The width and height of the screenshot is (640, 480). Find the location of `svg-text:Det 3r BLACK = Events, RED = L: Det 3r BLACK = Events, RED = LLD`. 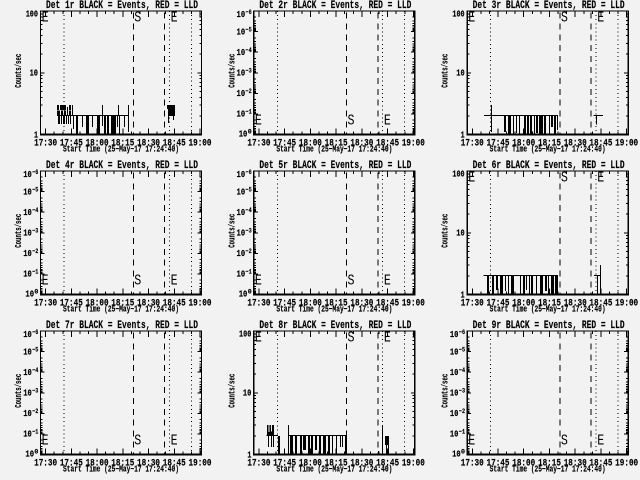

svg-text:Det 3r BLACK = Events, RED = L: Det 3r BLACK = Events, RED = LLD is located at coordinates (549, 6).